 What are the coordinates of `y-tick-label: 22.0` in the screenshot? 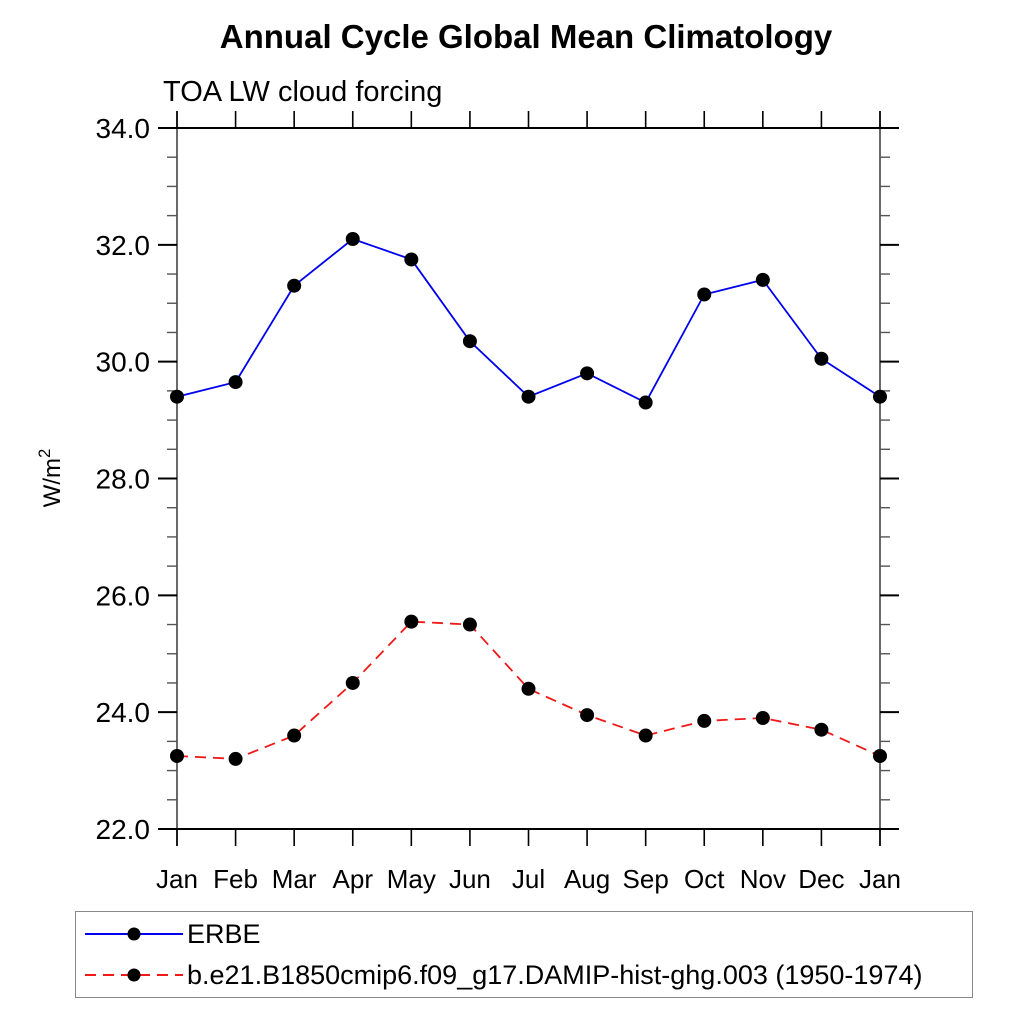 It's located at (123, 829).